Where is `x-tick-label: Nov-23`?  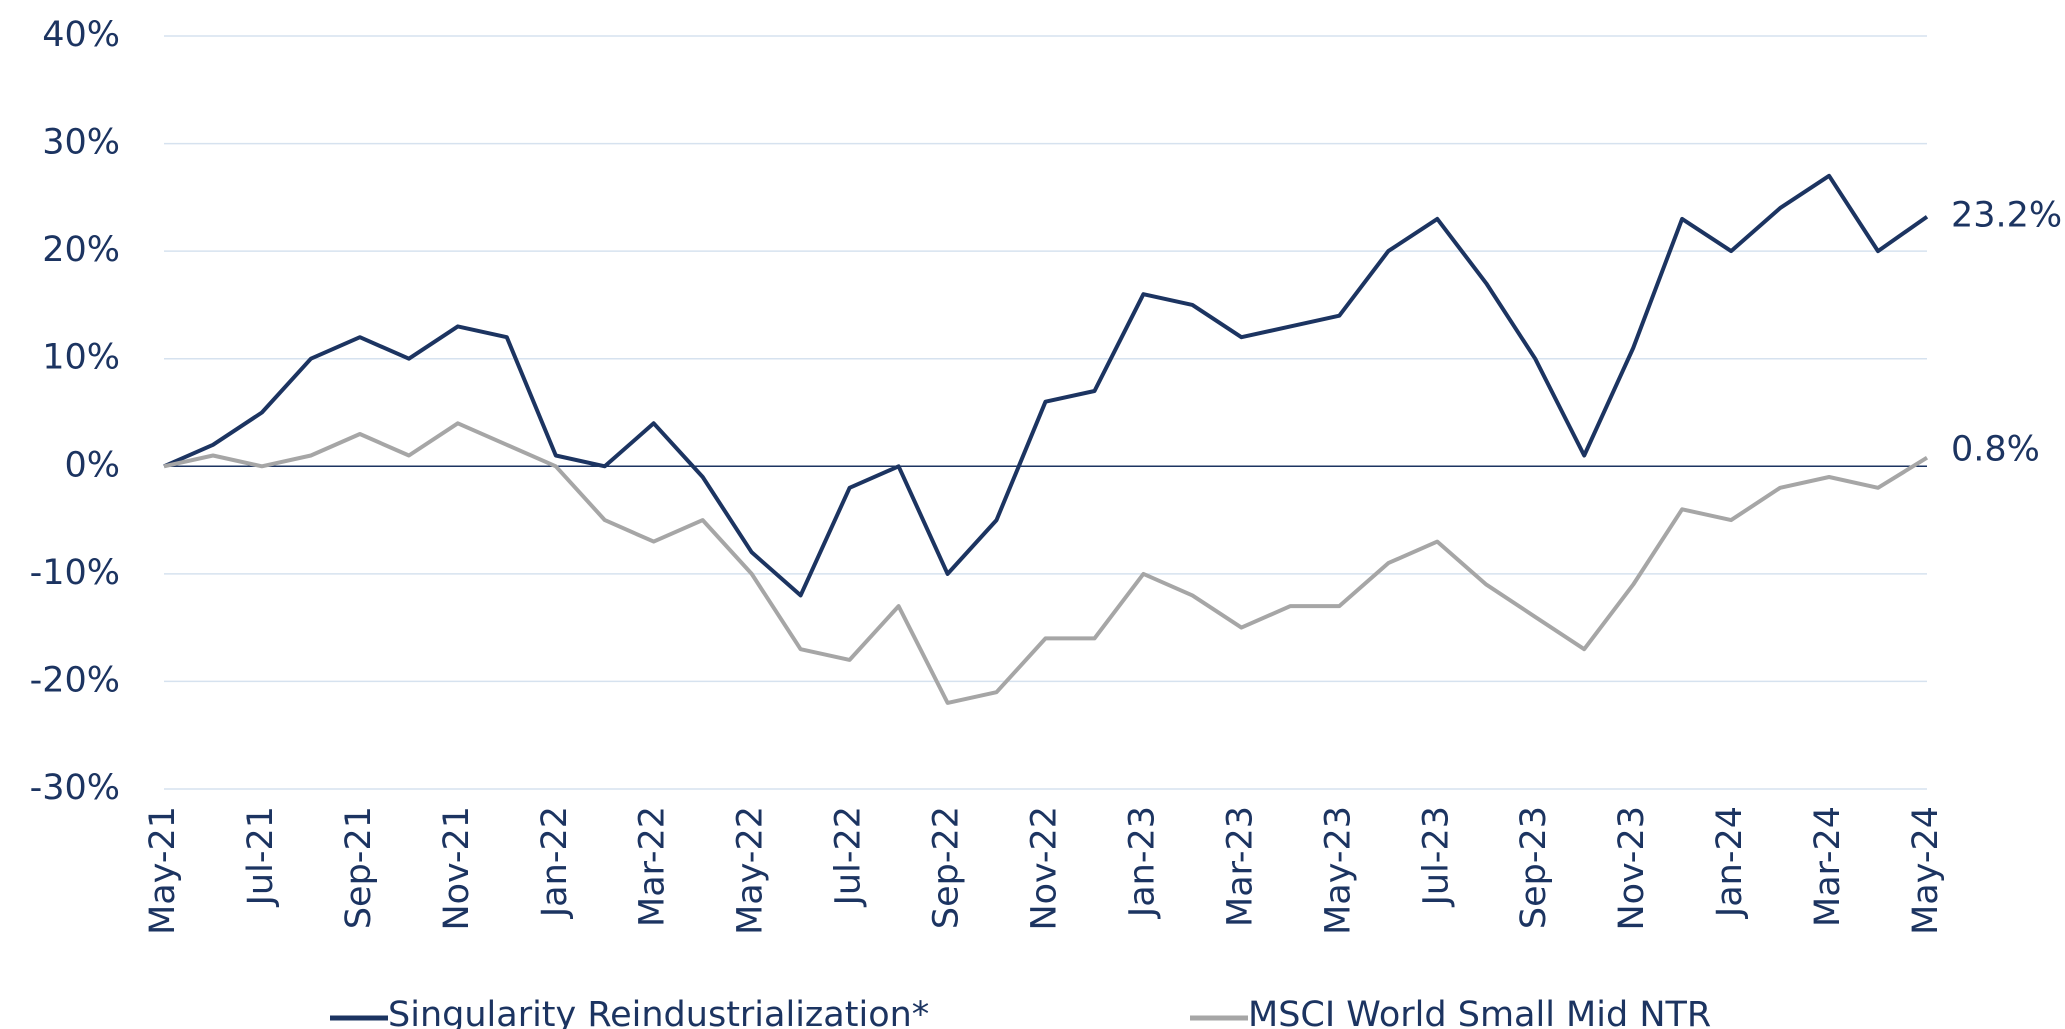
x-tick-label: Nov-23 is located at coordinates (1632, 868).